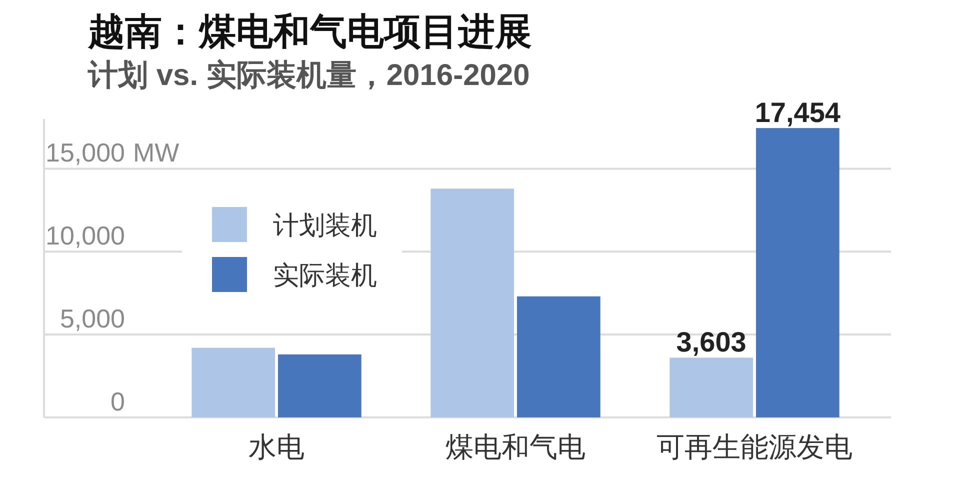  Describe the element at coordinates (118, 401) in the screenshot. I see `y-tick-label: 0` at that location.